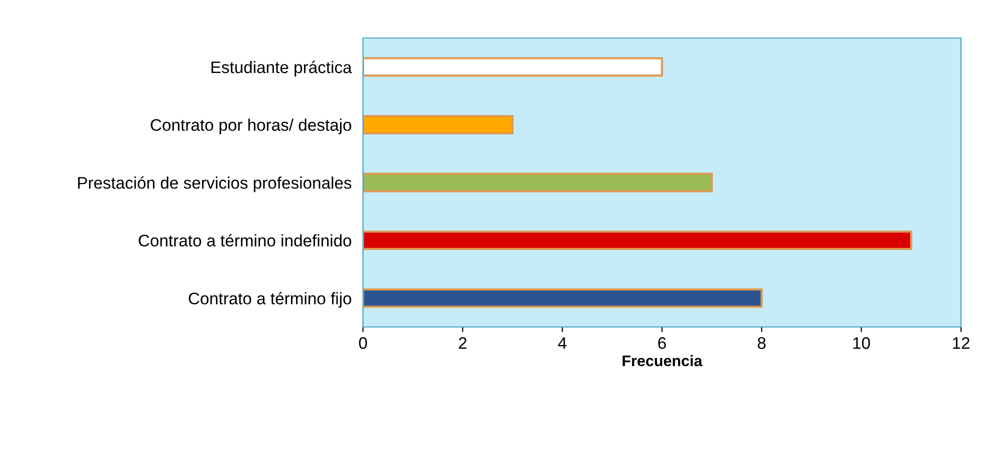 The width and height of the screenshot is (992, 459). I want to click on x-axis-title: Frecuencia, so click(662, 360).